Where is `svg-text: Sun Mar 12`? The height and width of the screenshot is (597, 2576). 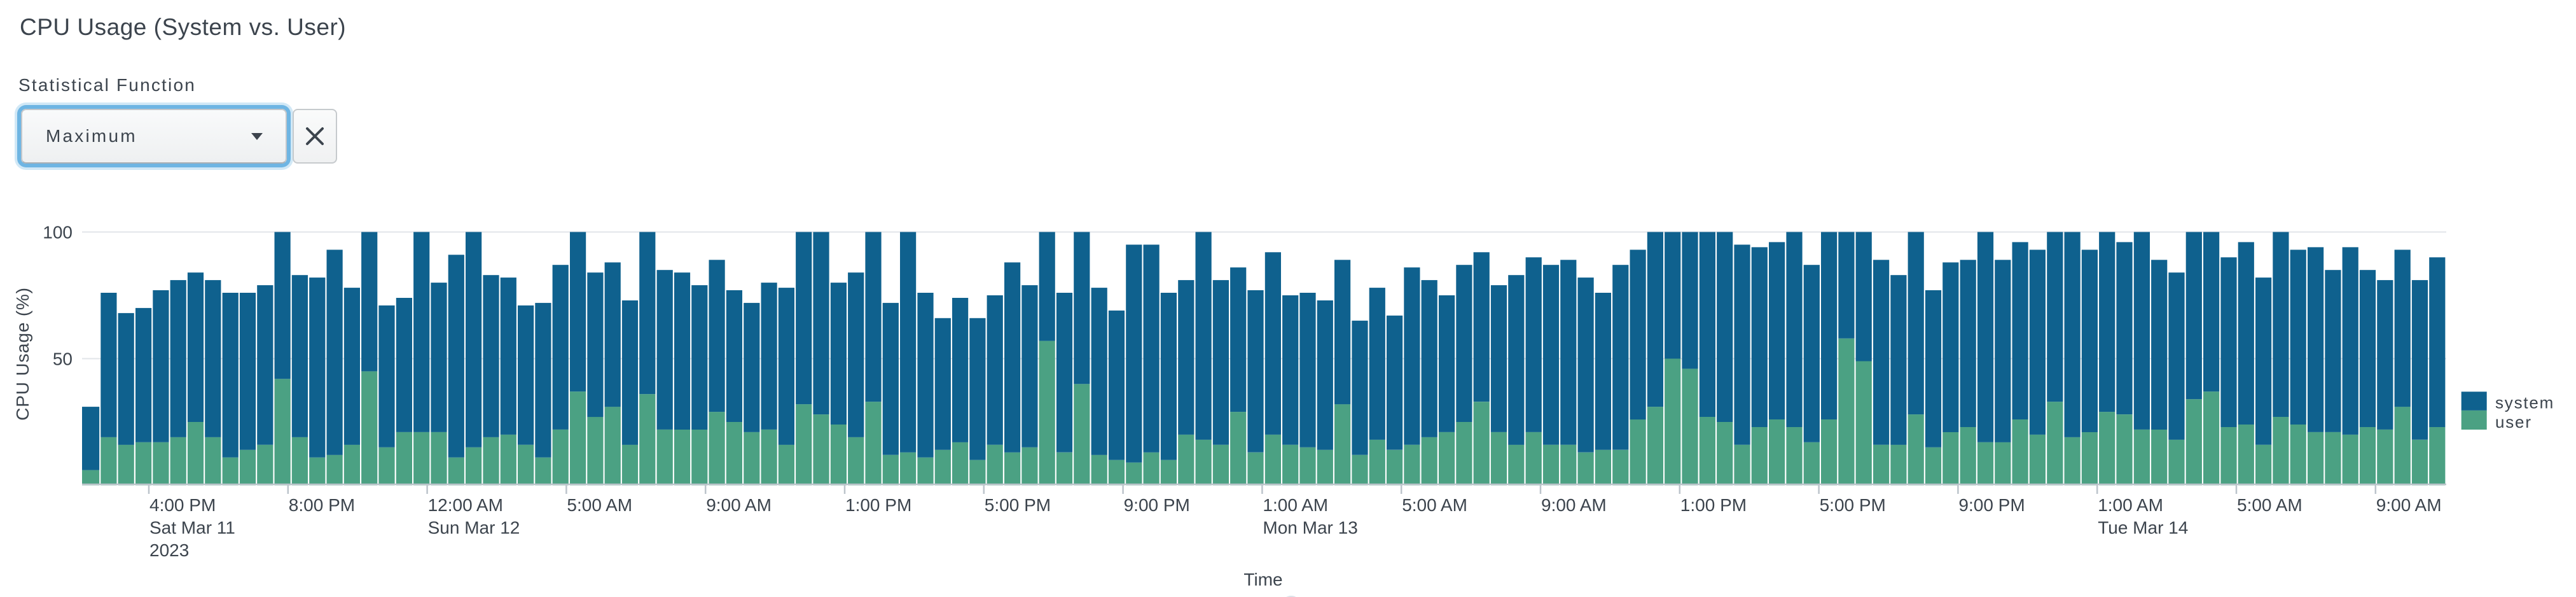
svg-text: Sun Mar 12 is located at coordinates (474, 528).